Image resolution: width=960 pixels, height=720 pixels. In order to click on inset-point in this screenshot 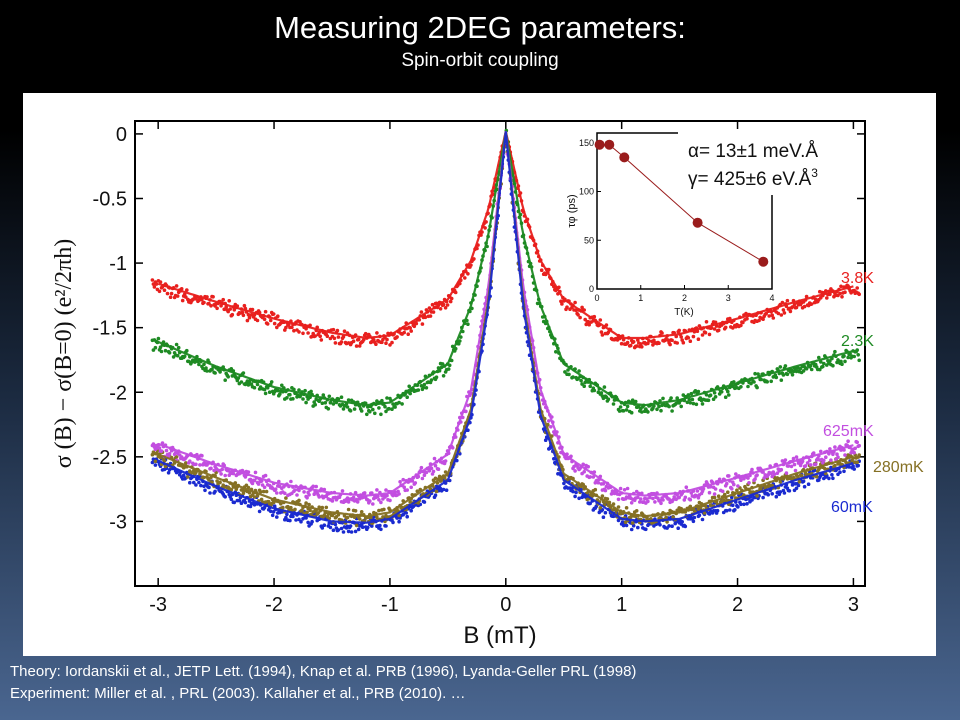, I will do `click(599, 144)`.